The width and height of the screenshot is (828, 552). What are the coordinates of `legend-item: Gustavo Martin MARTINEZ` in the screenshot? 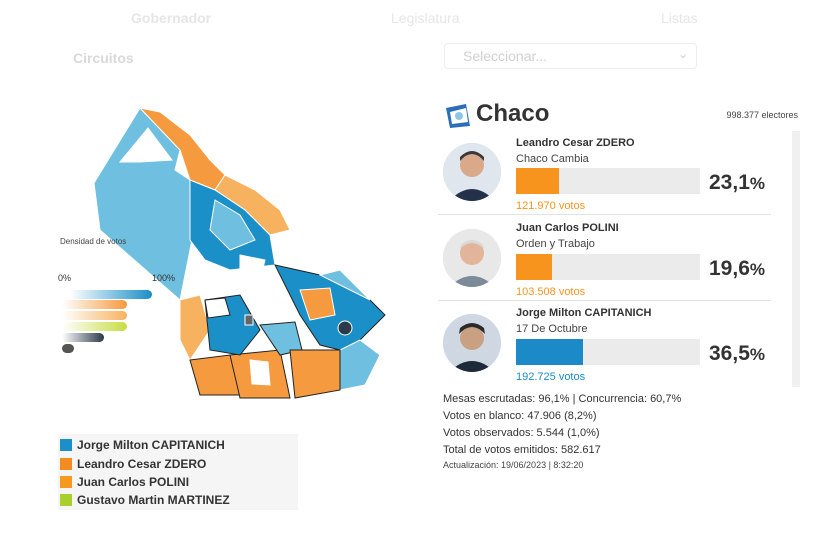 It's located at (145, 500).